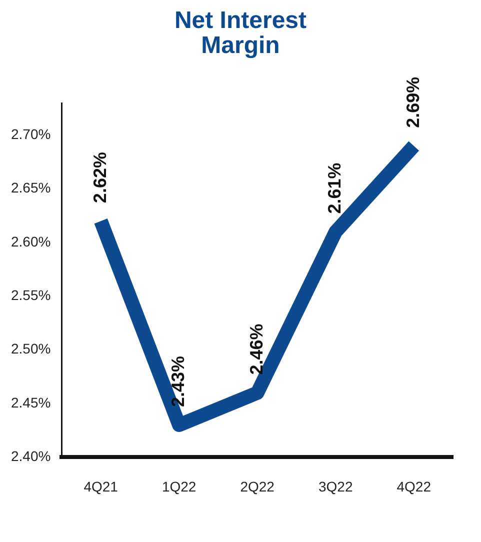 The width and height of the screenshot is (481, 542). What do you see at coordinates (30, 295) in the screenshot?
I see `y-tick-label: 2.55%` at bounding box center [30, 295].